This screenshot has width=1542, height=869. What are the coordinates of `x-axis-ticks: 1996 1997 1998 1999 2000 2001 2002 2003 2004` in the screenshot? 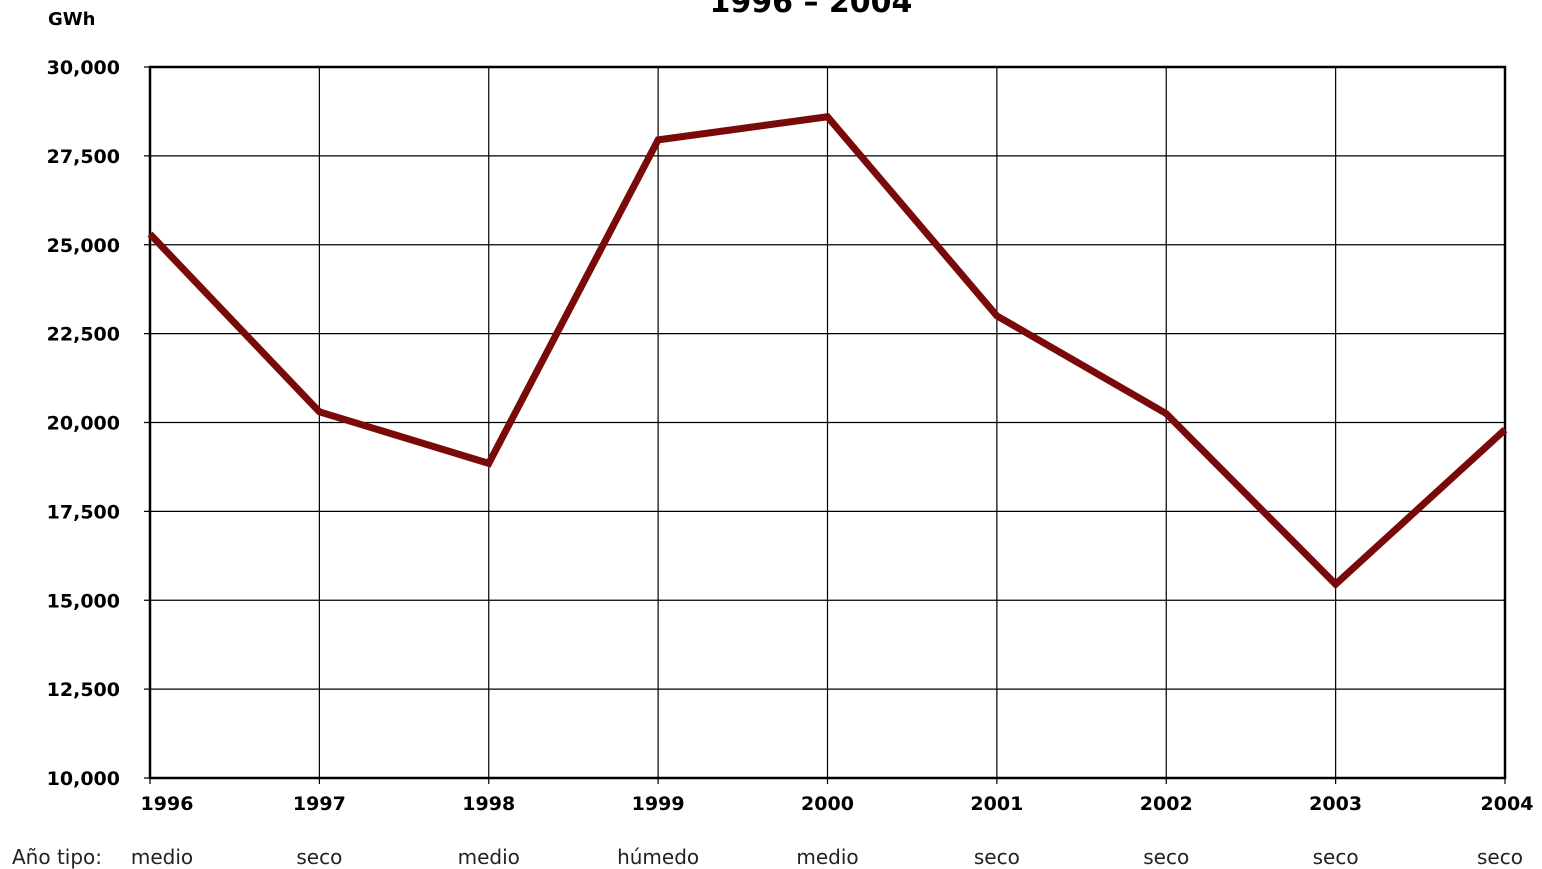 It's located at (837, 804).